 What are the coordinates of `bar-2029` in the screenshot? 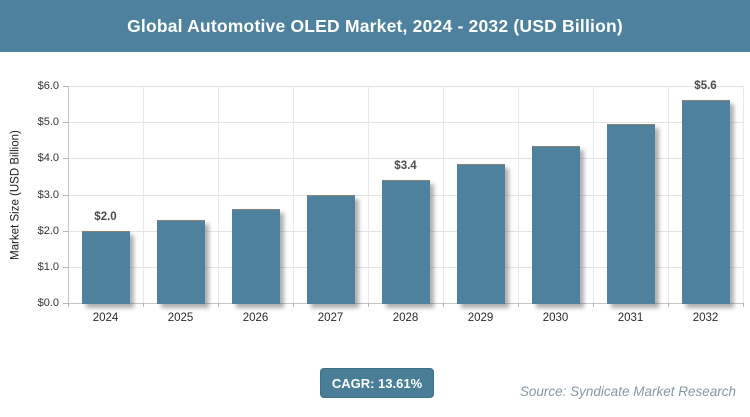 It's located at (480, 233).